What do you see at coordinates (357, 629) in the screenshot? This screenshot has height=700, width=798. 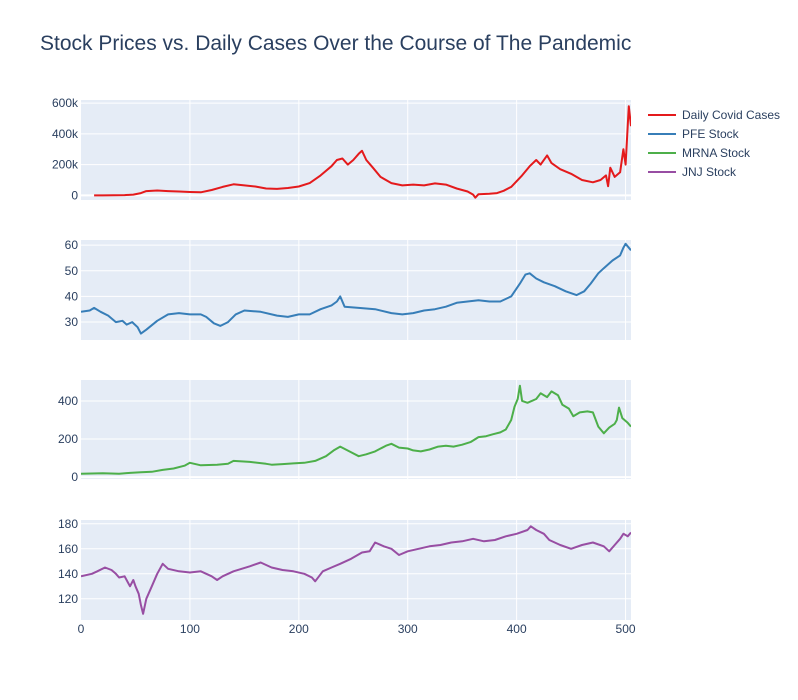 I see `x-axis: 0 100 200 300 400 500` at bounding box center [357, 629].